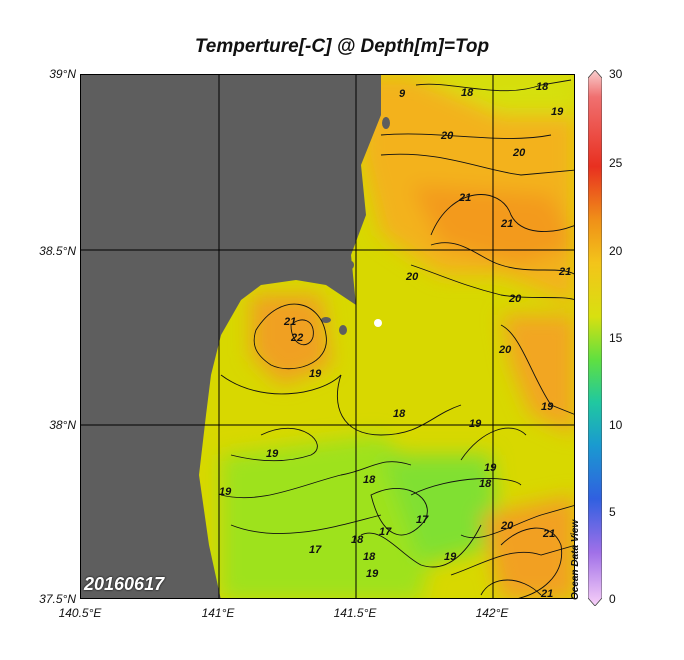  I want to click on lat-tick-38: 38°N, so click(62, 425).